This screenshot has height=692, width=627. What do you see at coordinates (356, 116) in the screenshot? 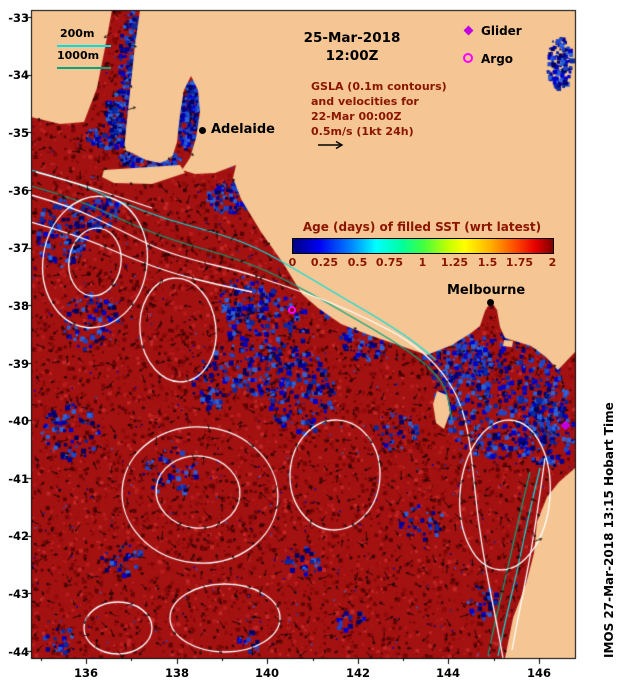
I see `gsla-info-line3: 22-Mar 00:00Z` at bounding box center [356, 116].